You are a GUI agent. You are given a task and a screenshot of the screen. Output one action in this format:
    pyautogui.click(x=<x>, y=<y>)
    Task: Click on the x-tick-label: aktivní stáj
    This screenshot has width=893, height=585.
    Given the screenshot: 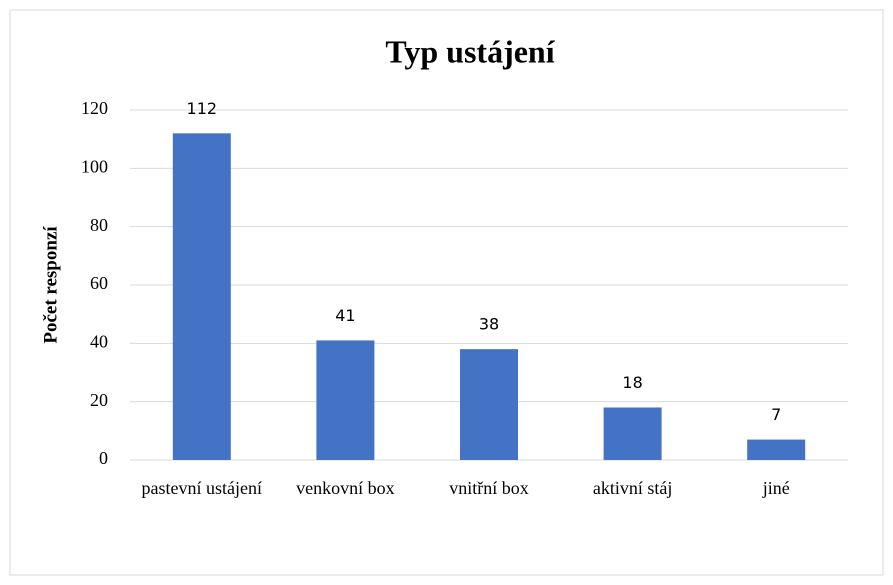 What is the action you would take?
    pyautogui.click(x=632, y=488)
    